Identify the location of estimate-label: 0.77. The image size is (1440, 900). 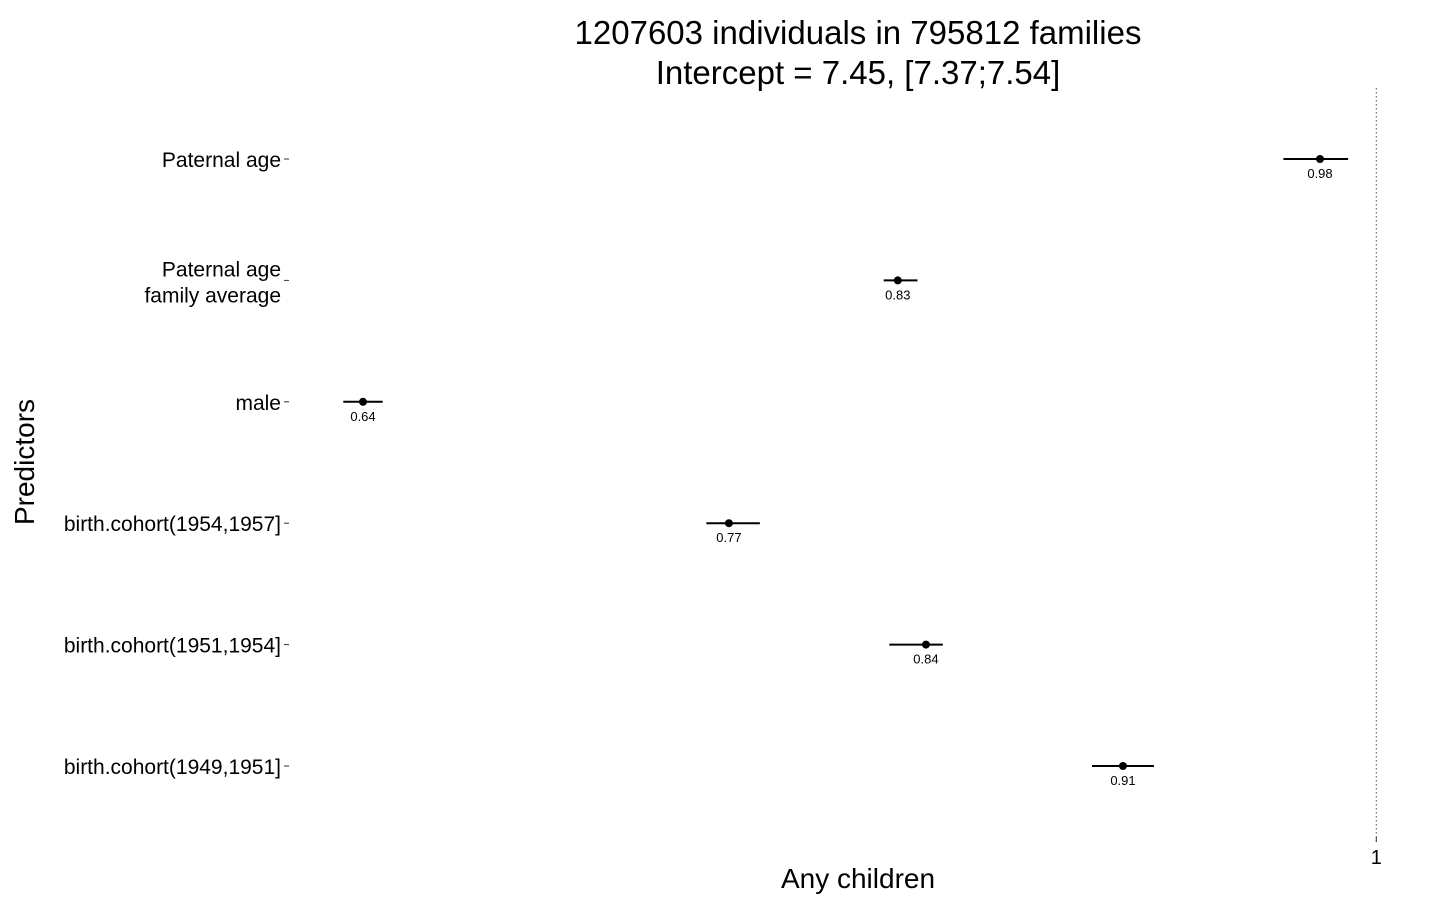
(728, 537).